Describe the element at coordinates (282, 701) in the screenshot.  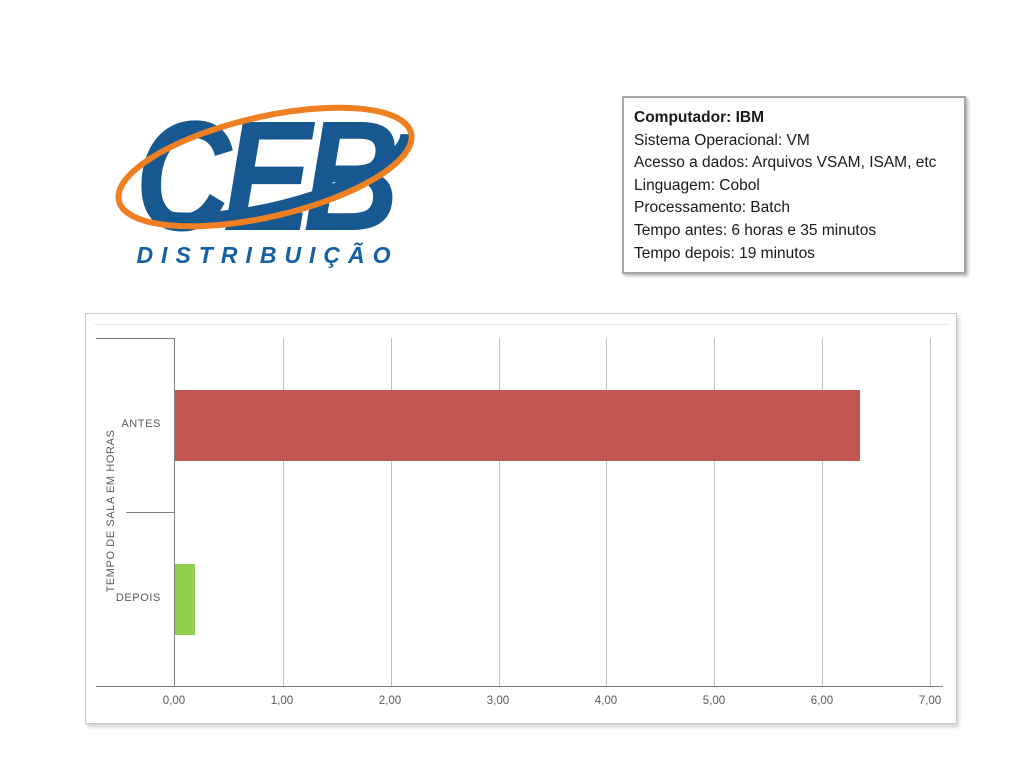
I see `x-tick-label: 1,00` at that location.